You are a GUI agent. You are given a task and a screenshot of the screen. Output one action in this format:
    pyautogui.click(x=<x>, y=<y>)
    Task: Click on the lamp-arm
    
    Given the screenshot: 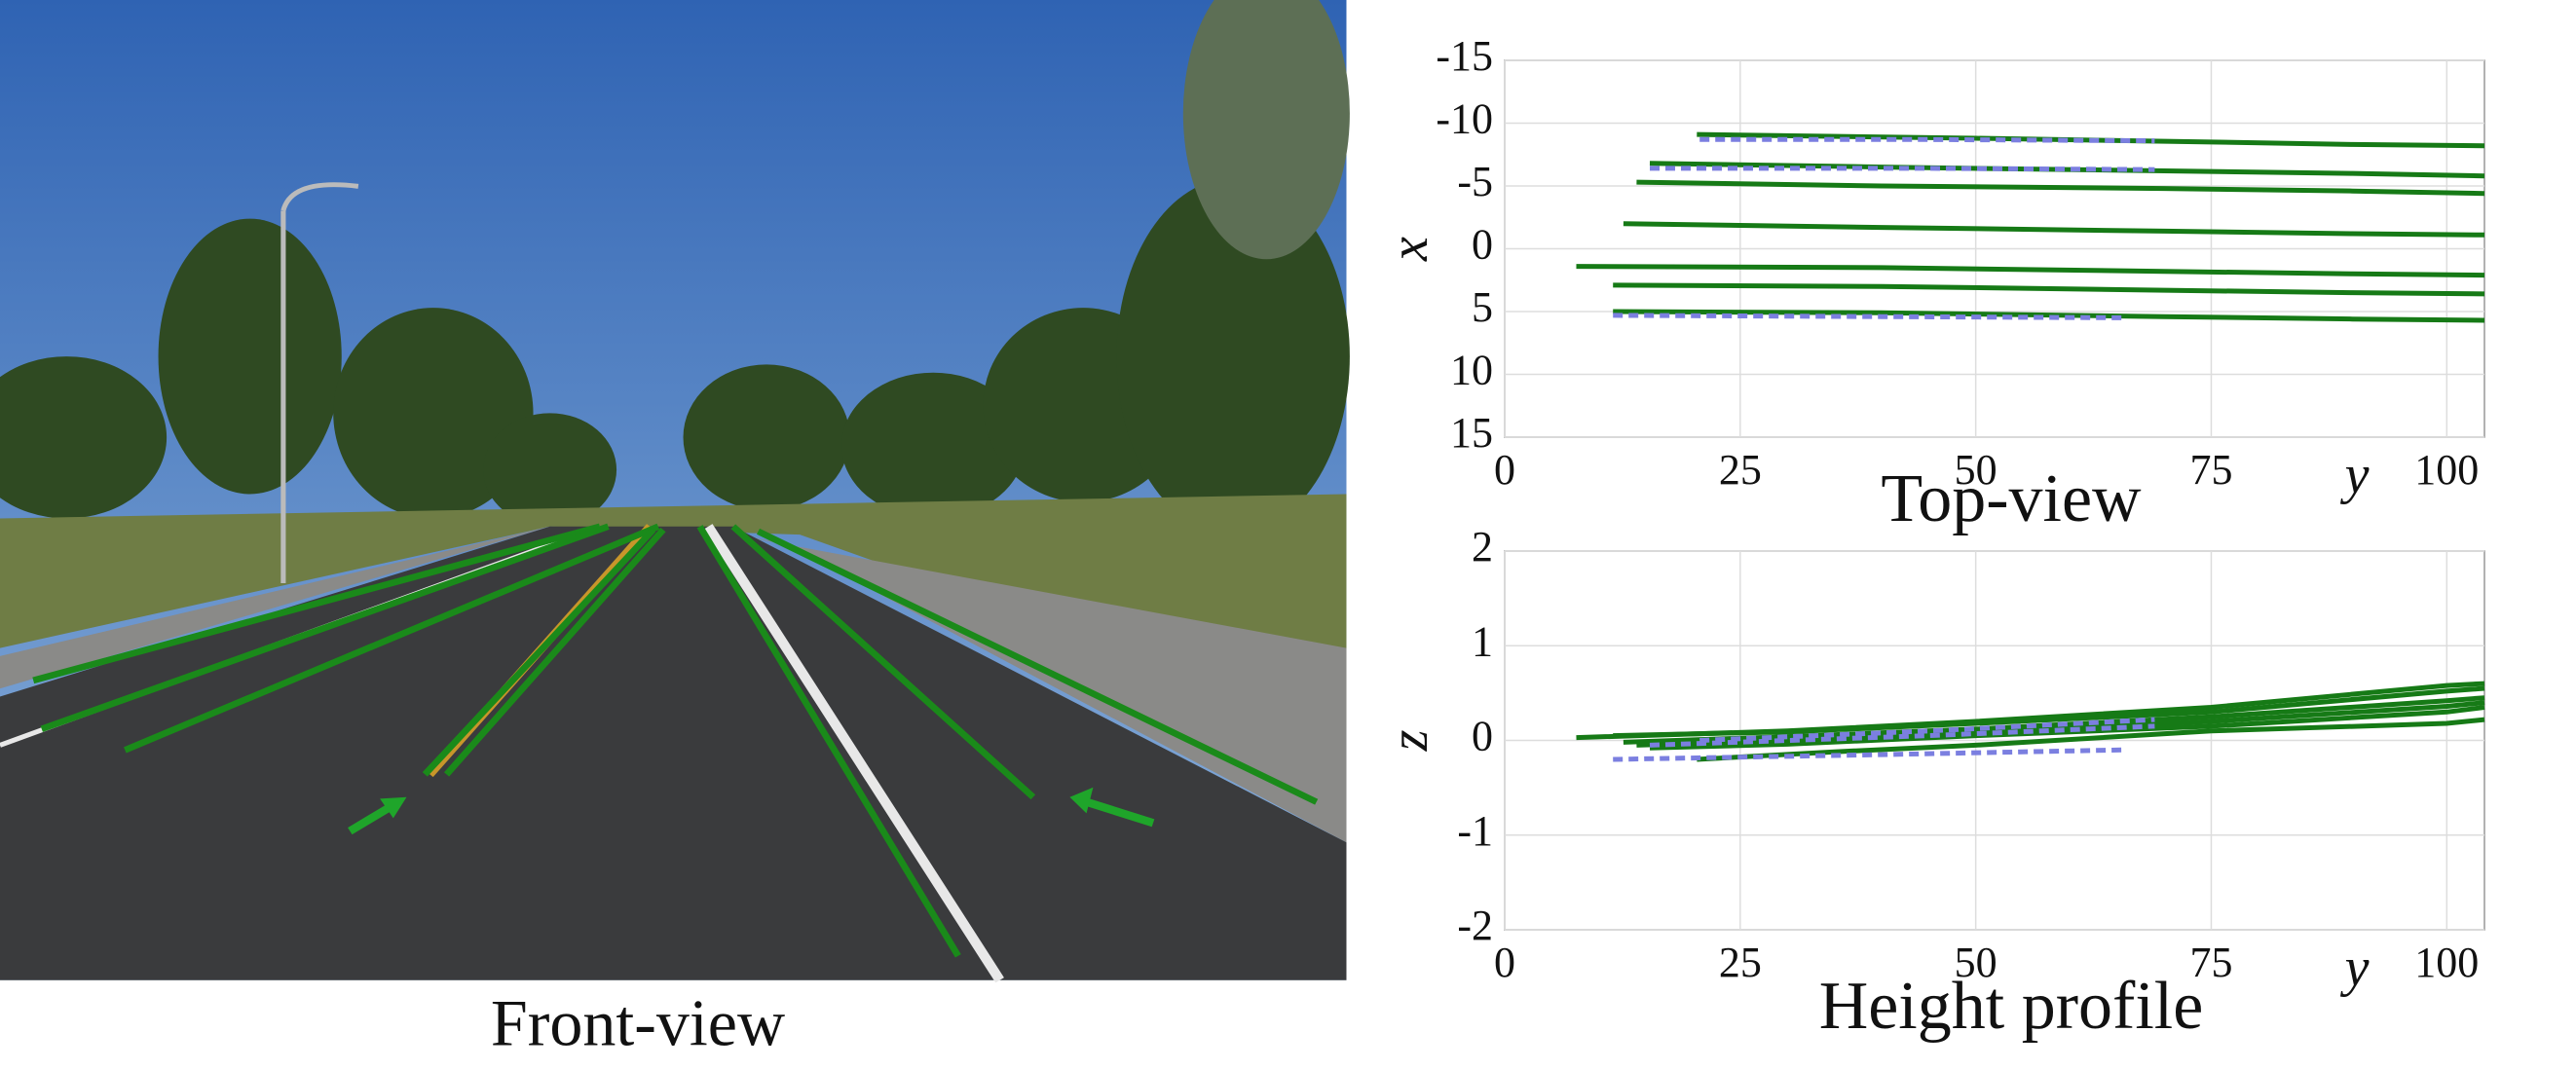 What is the action you would take?
    pyautogui.click(x=319, y=197)
    